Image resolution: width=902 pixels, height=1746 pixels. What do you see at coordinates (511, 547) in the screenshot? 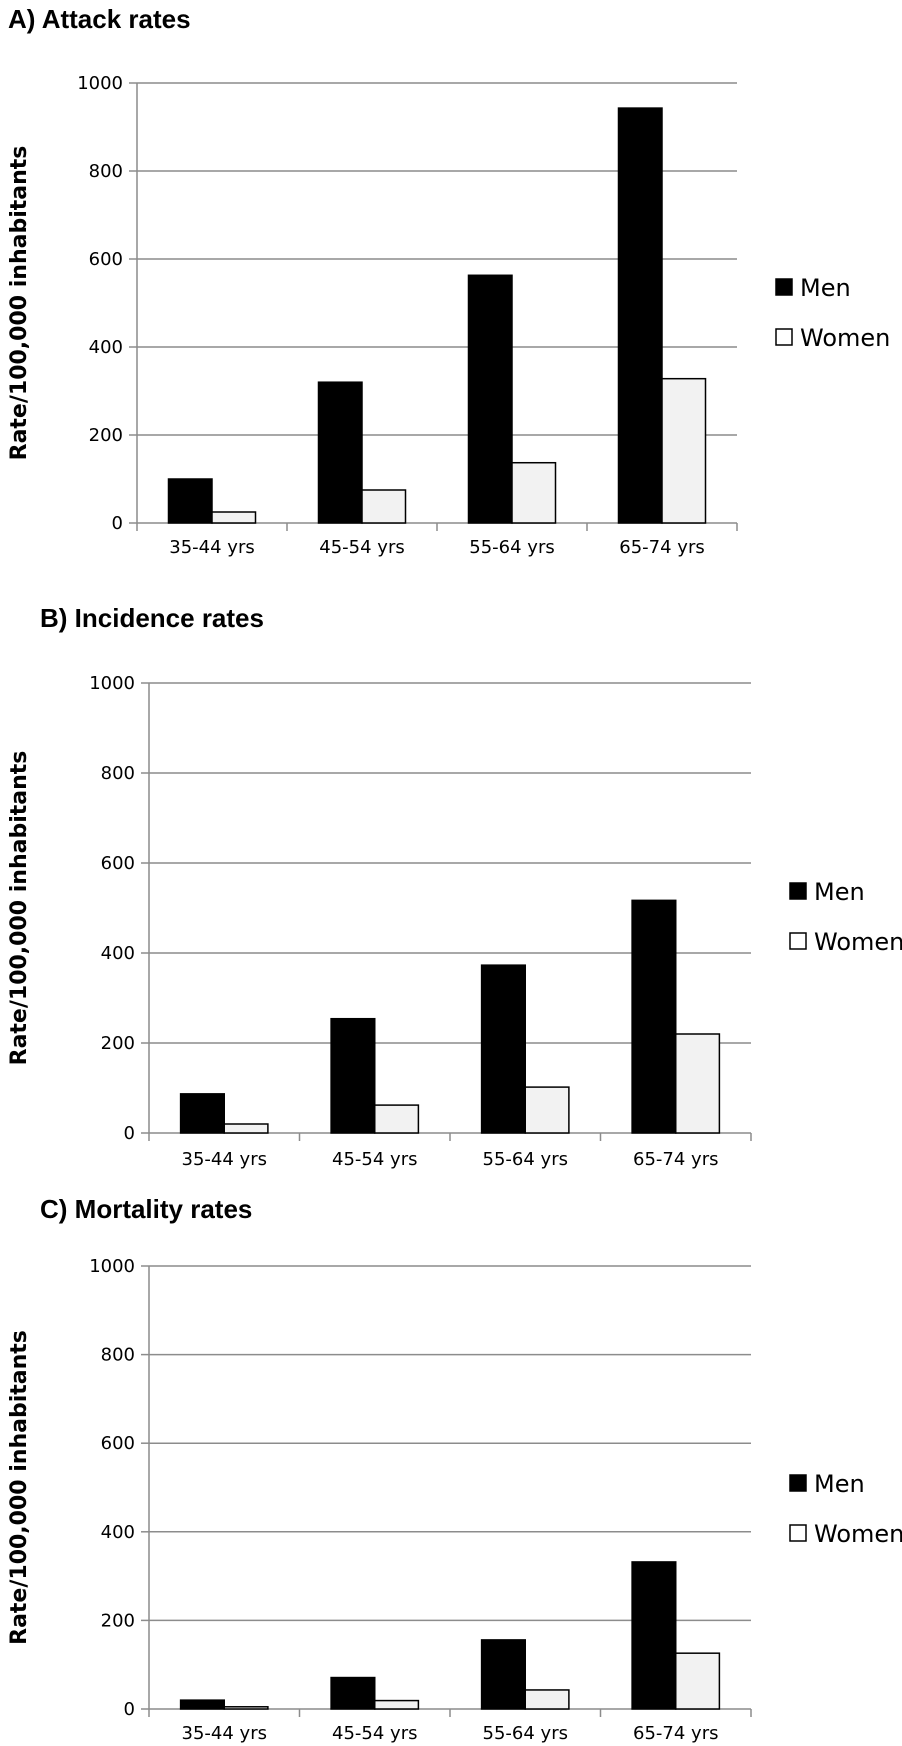
I see `chart-0-x-tick-label: 55-64 yrs` at bounding box center [511, 547].